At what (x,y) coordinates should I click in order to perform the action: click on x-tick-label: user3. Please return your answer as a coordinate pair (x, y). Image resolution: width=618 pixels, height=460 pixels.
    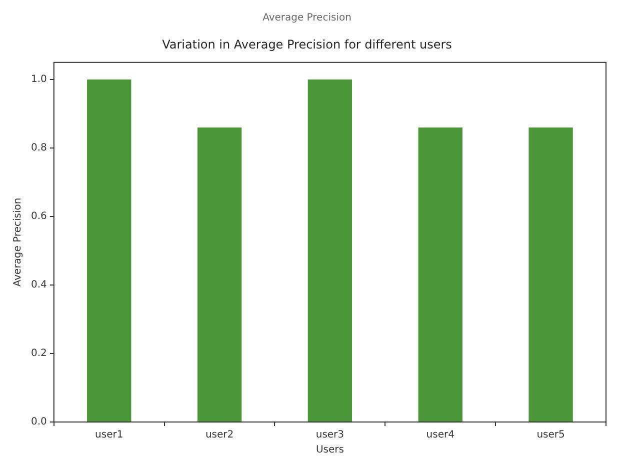
    Looking at the image, I should click on (330, 435).